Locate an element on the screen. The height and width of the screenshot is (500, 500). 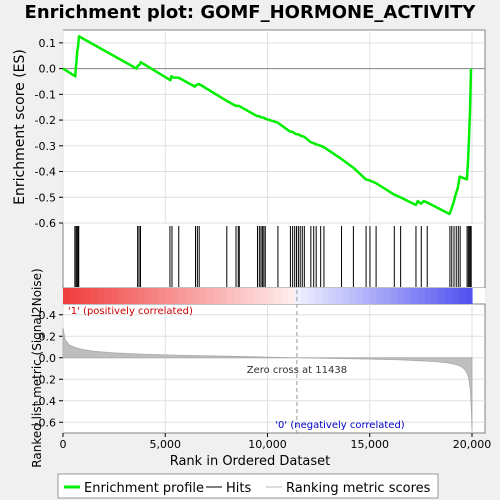
es-y-tick-label: -0.2 is located at coordinates (45, 120).